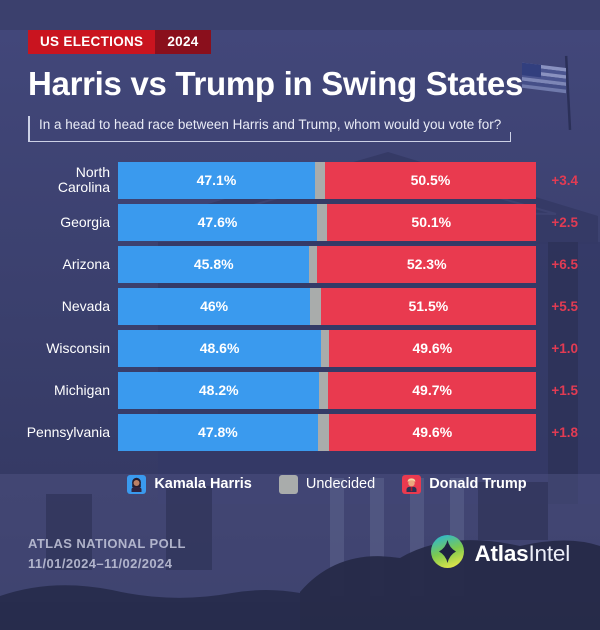  I want to click on poll-name: ATLAS NATIONAL POLL, so click(107, 543).